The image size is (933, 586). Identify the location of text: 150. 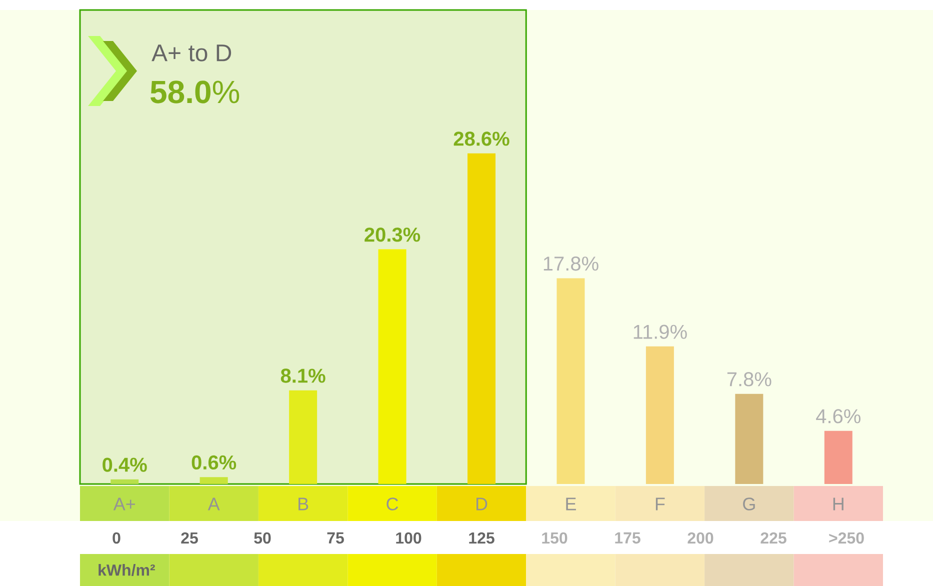
(555, 538).